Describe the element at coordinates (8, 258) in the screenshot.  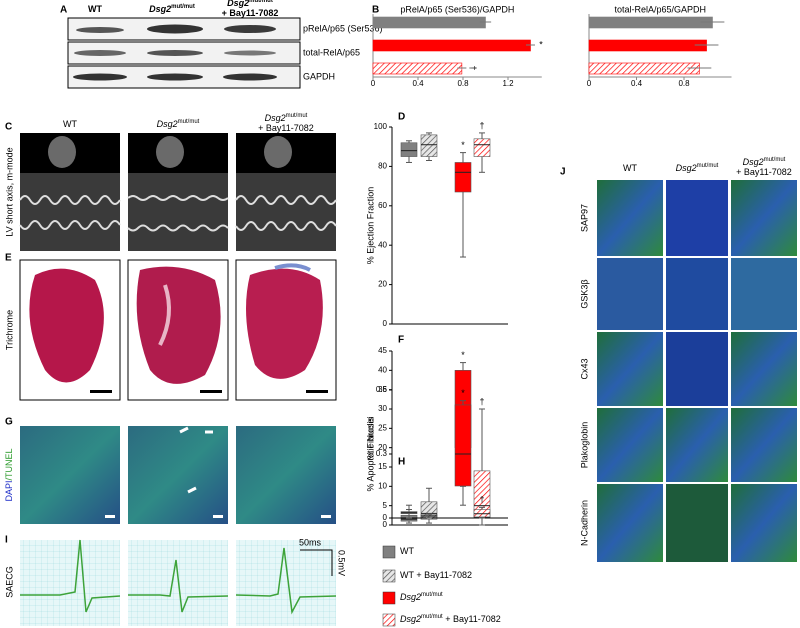
I see `panel-letter: E` at that location.